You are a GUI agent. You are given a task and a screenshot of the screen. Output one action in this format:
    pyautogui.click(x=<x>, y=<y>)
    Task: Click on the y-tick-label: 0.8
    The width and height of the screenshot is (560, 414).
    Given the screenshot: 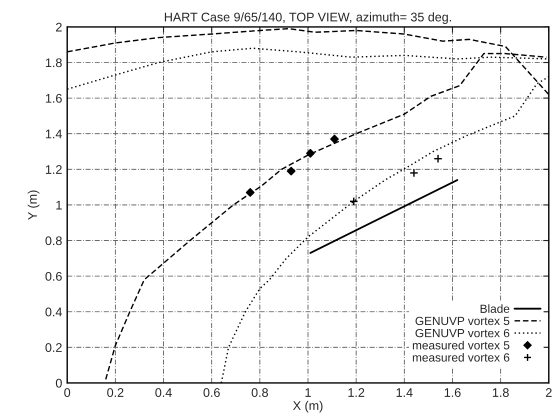 What is the action you would take?
    pyautogui.click(x=53, y=241)
    